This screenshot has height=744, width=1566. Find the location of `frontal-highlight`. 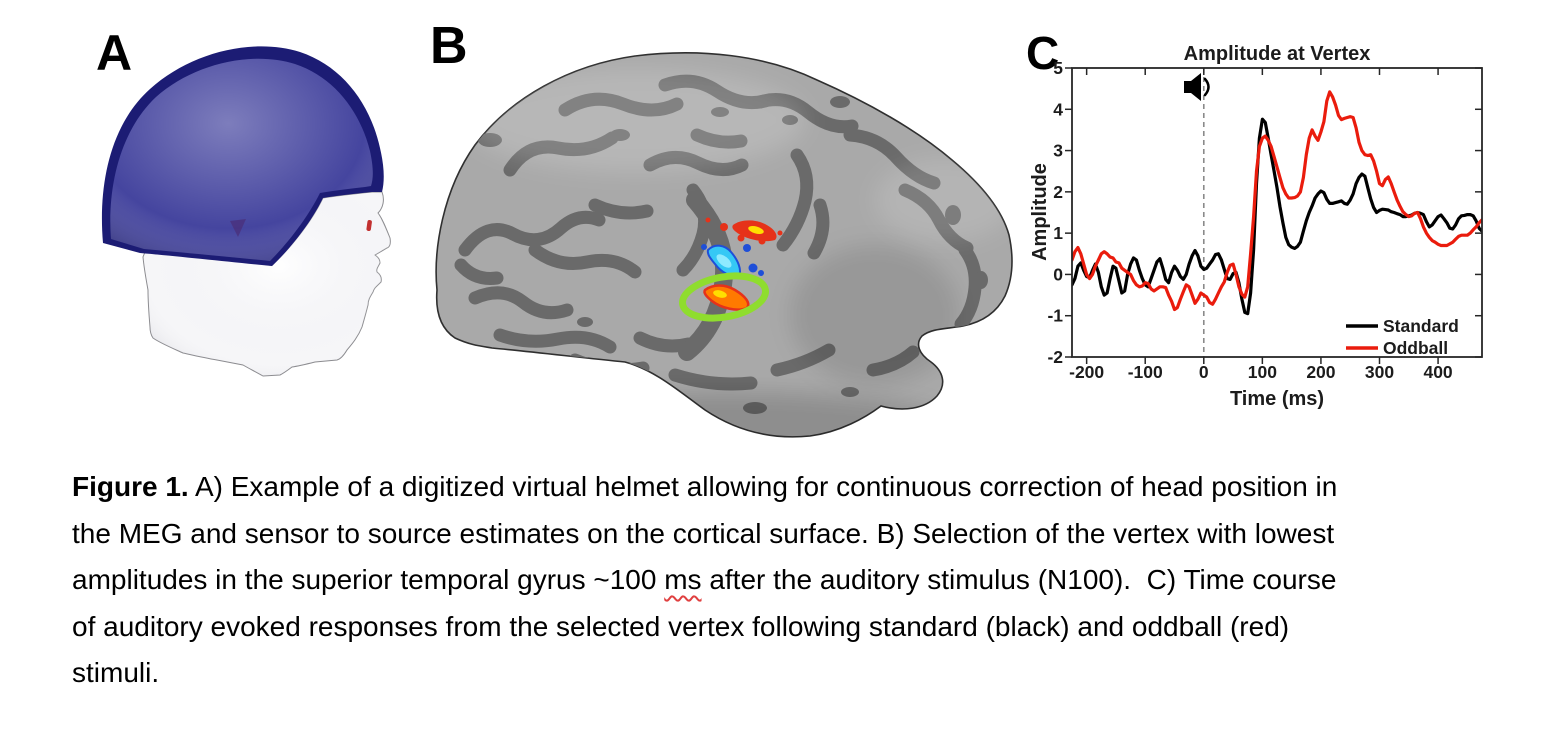

frontal-highlight is located at coordinates (944, 200).